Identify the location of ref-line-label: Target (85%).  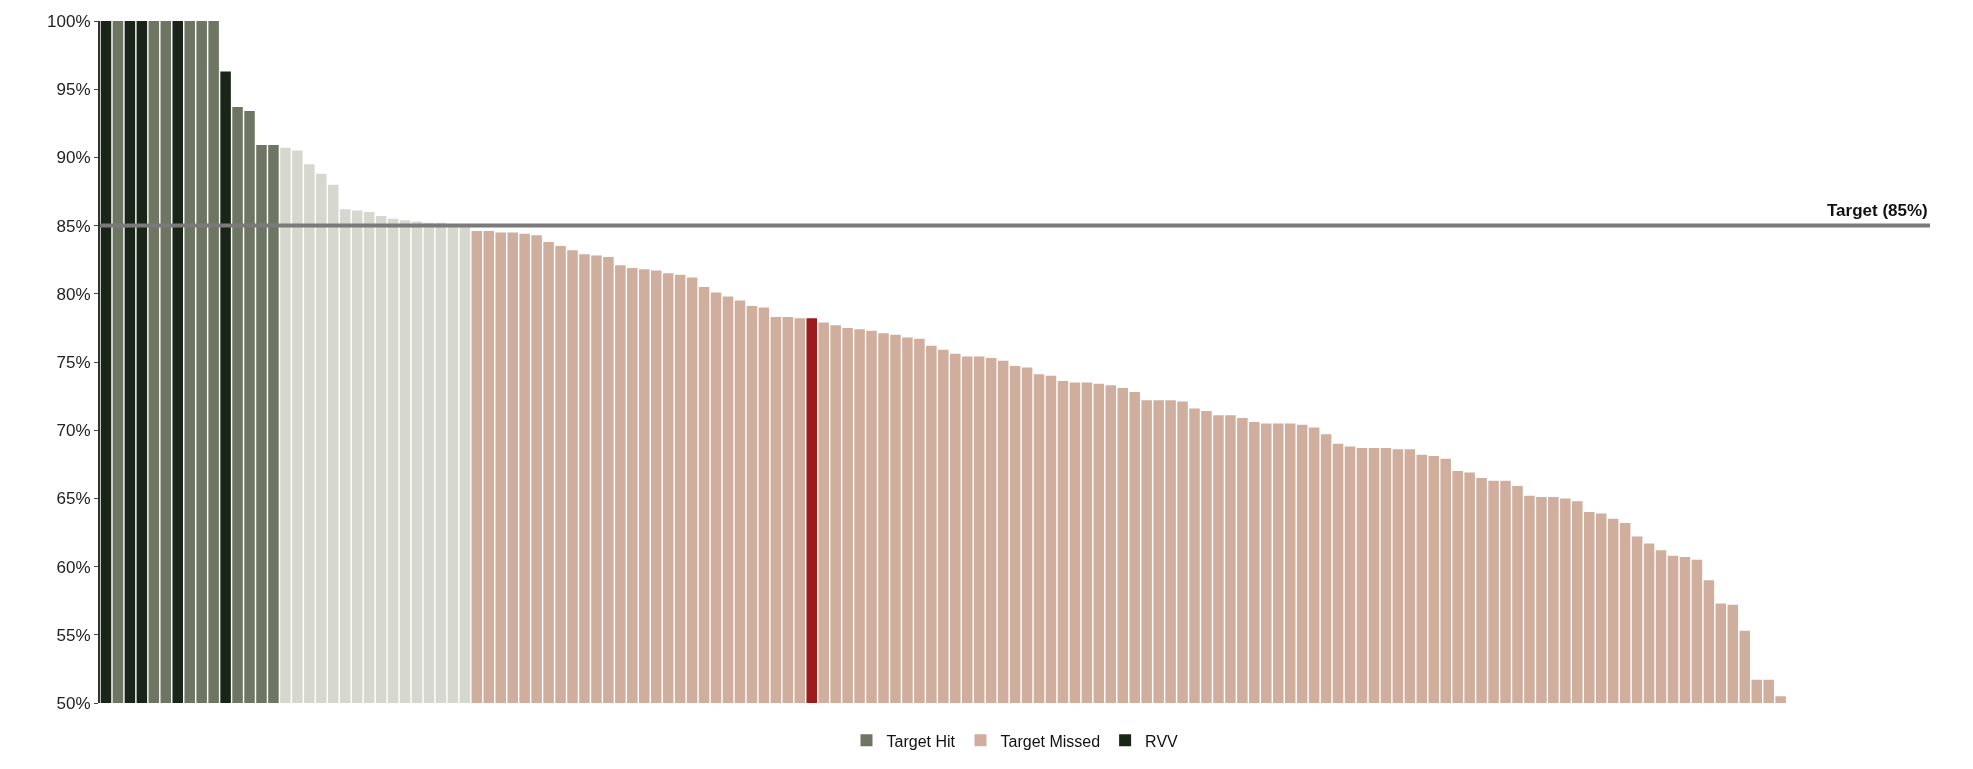
(1877, 210).